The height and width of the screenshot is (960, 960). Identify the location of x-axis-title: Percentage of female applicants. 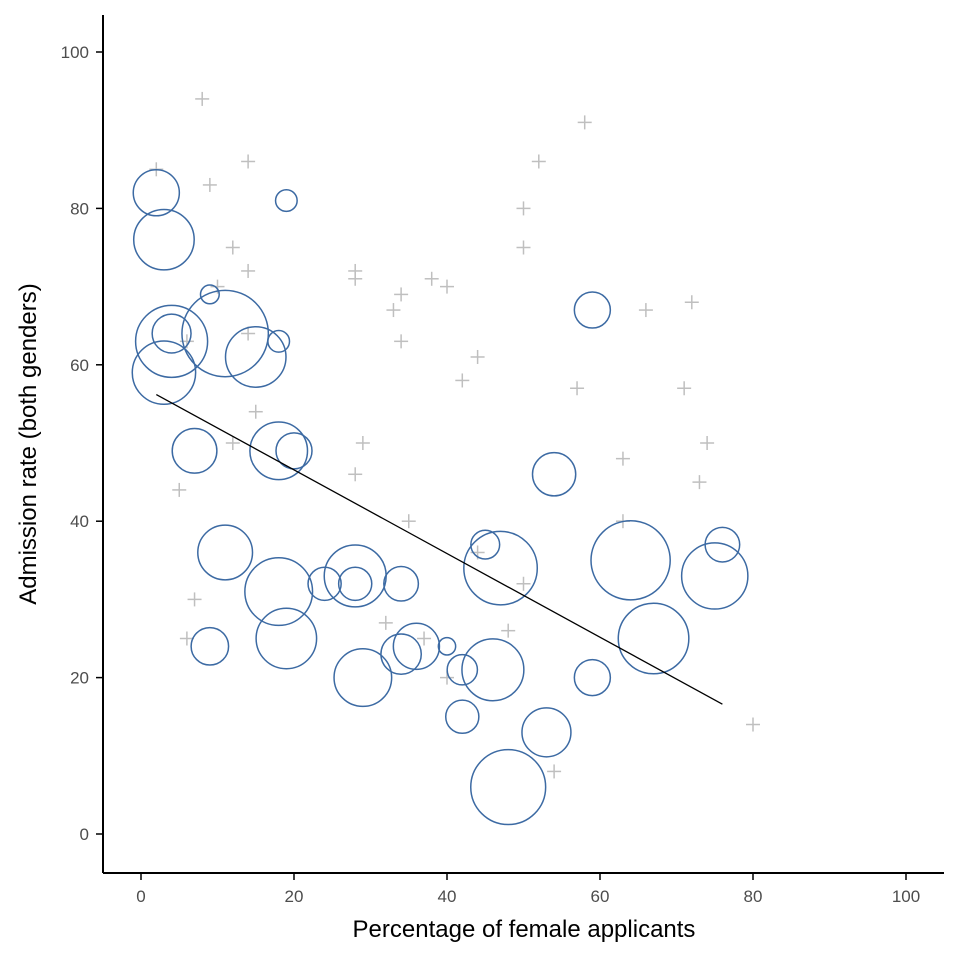
(524, 929).